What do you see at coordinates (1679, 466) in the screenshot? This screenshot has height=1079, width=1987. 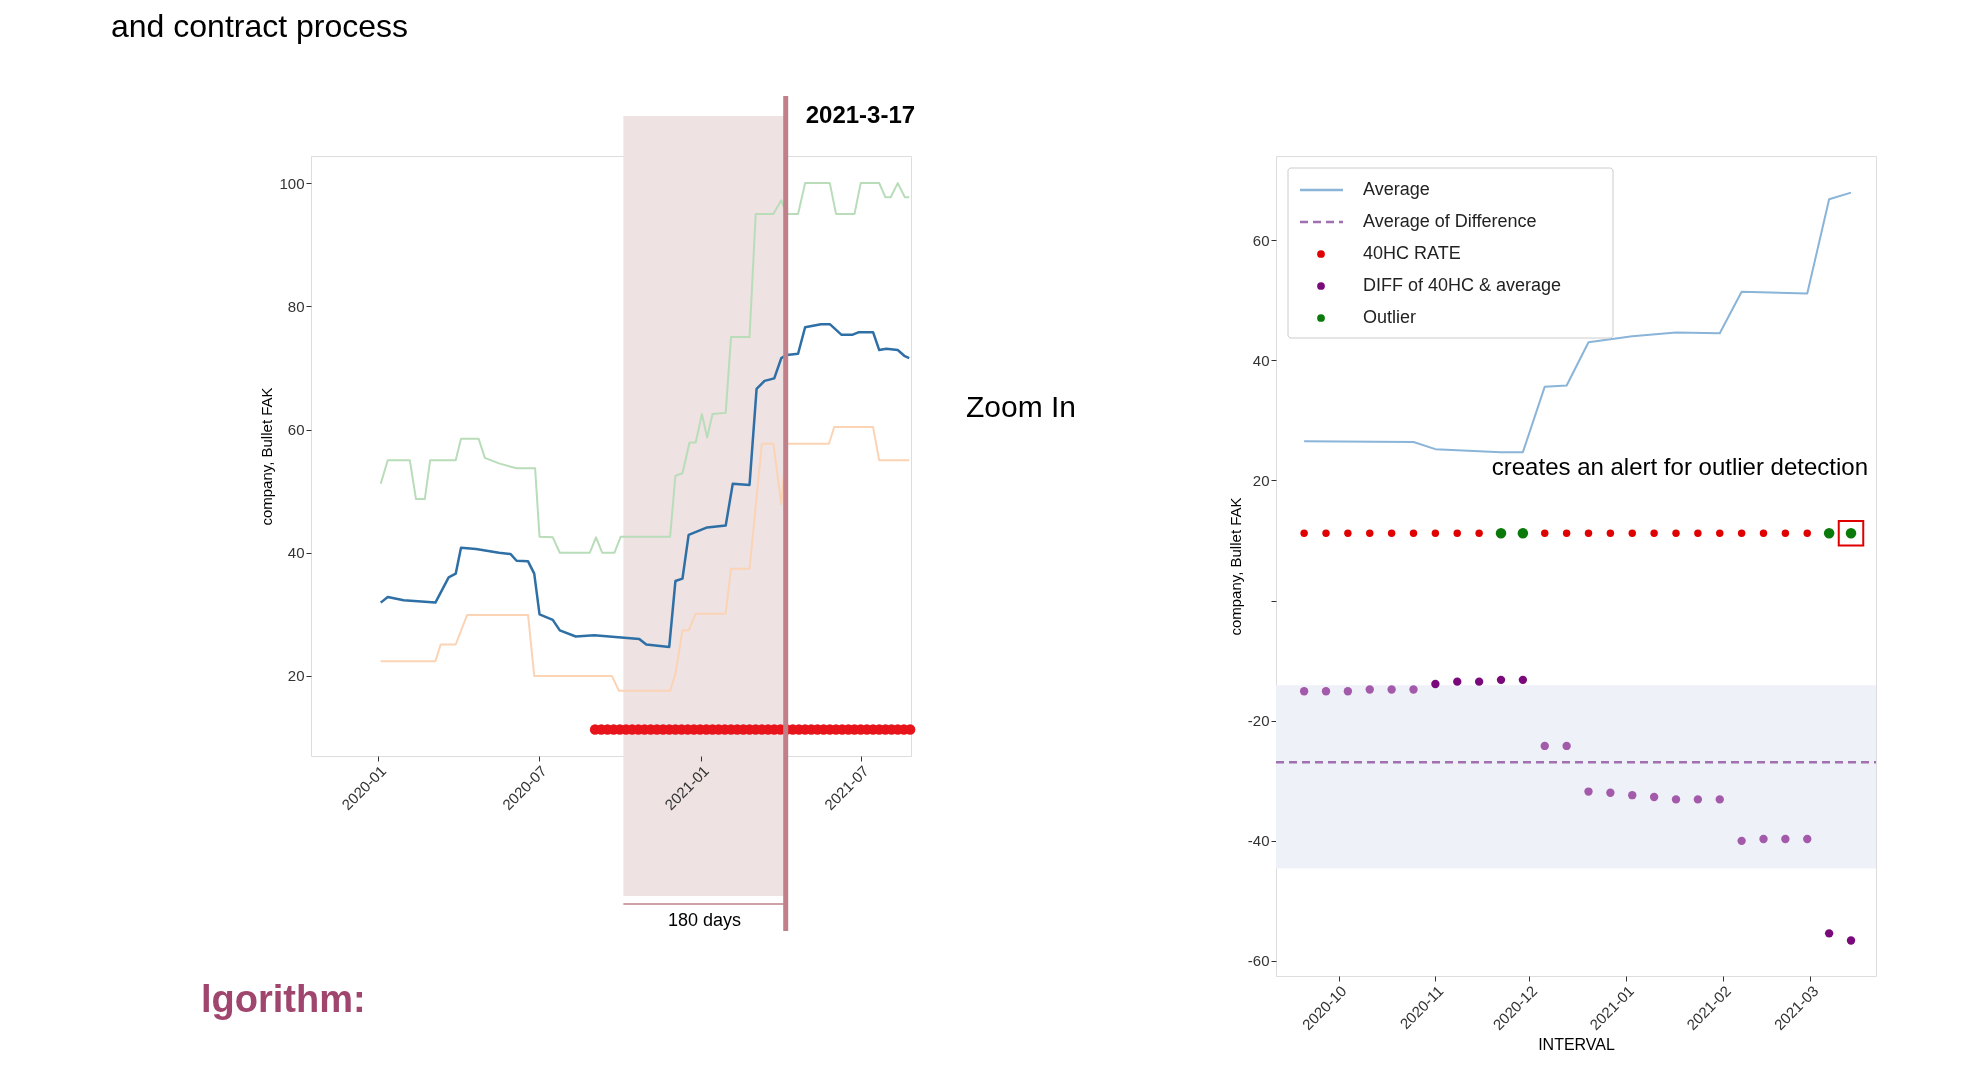 I see `annotation: creates an alert for outlier detection` at bounding box center [1679, 466].